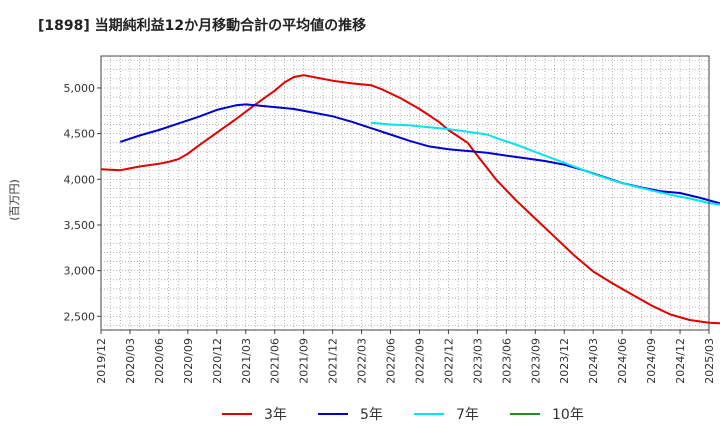 Image resolution: width=720 pixels, height=440 pixels. I want to click on legend: 3年 5年 7年 10年, so click(403, 415).